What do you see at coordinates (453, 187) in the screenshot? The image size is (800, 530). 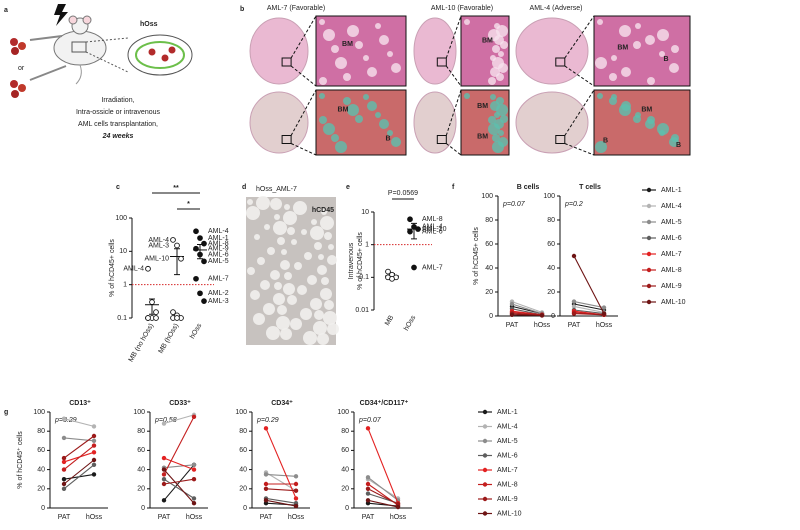 I see `panel-label: f` at bounding box center [453, 187].